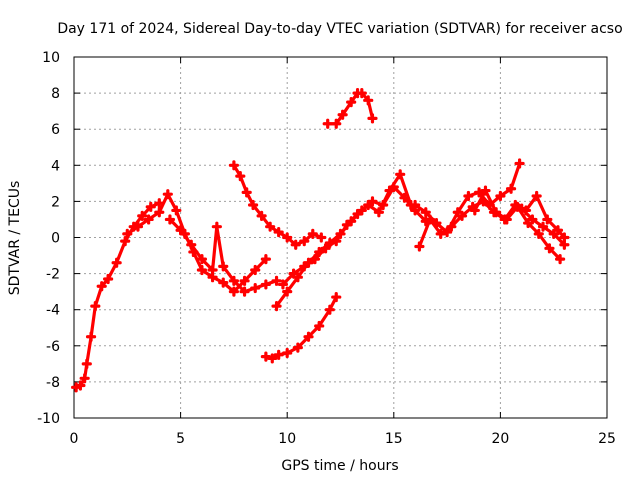  What do you see at coordinates (53, 275) in the screenshot?
I see `y-tick-label: -2` at bounding box center [53, 275].